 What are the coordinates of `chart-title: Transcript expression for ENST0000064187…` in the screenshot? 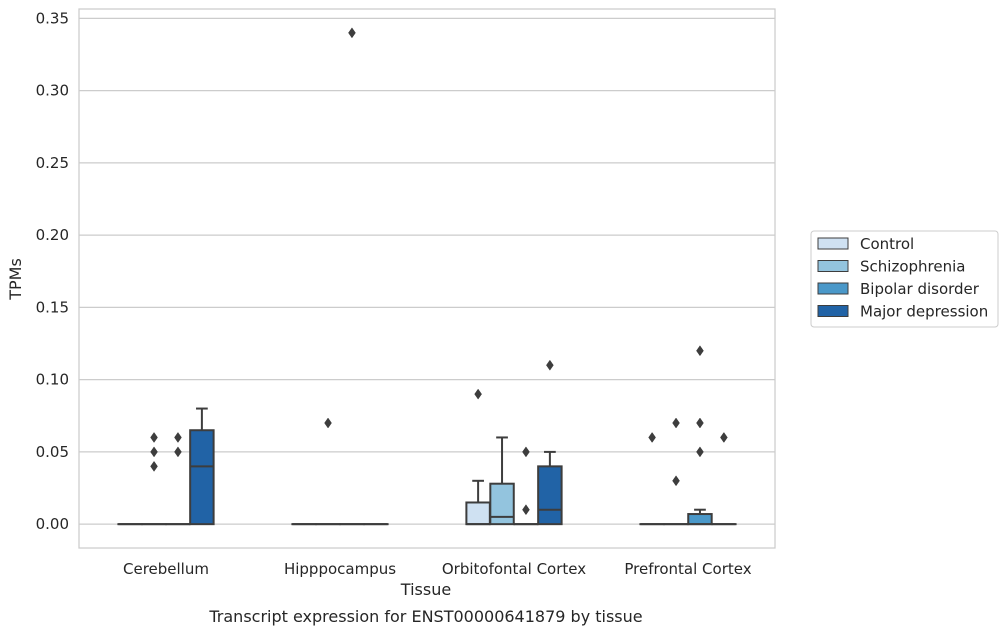 It's located at (425, 616).